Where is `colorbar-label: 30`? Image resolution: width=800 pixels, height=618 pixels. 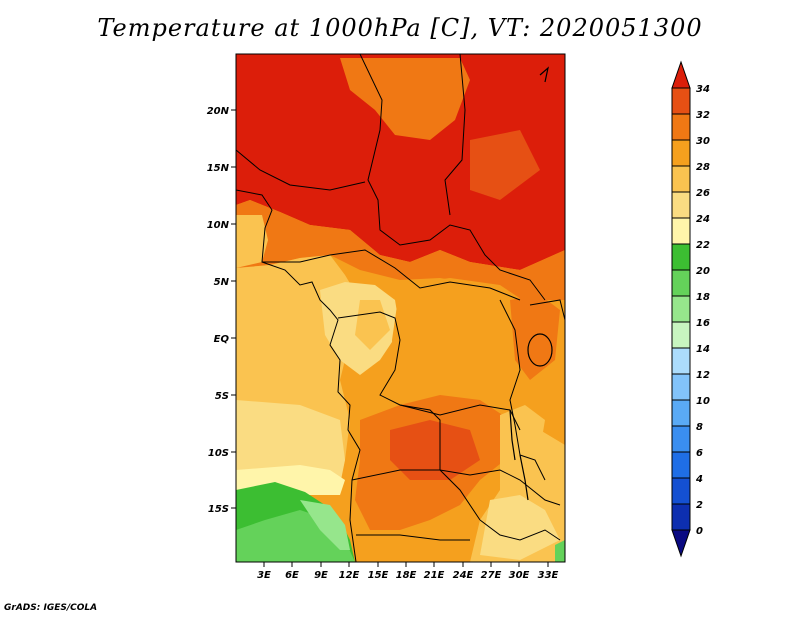 colorbar-label: 30 is located at coordinates (703, 141).